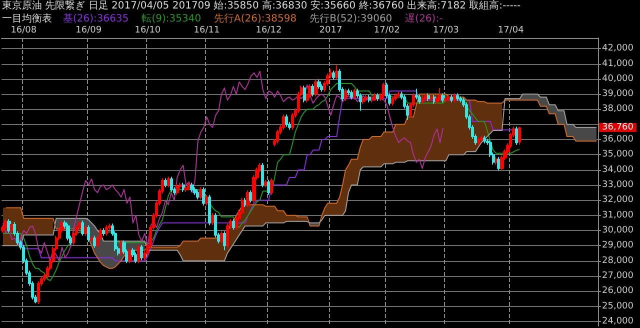 The height and width of the screenshot is (328, 640). I want to click on text: 転(9):35340, so click(172, 19).